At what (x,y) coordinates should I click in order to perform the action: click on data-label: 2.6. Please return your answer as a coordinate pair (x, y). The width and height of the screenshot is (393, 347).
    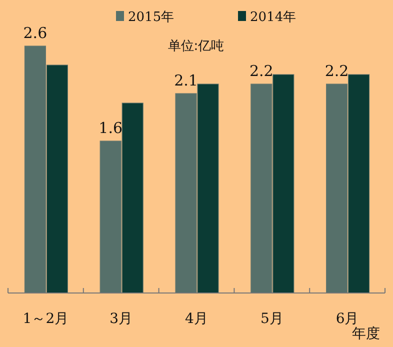
    Looking at the image, I should click on (35, 33).